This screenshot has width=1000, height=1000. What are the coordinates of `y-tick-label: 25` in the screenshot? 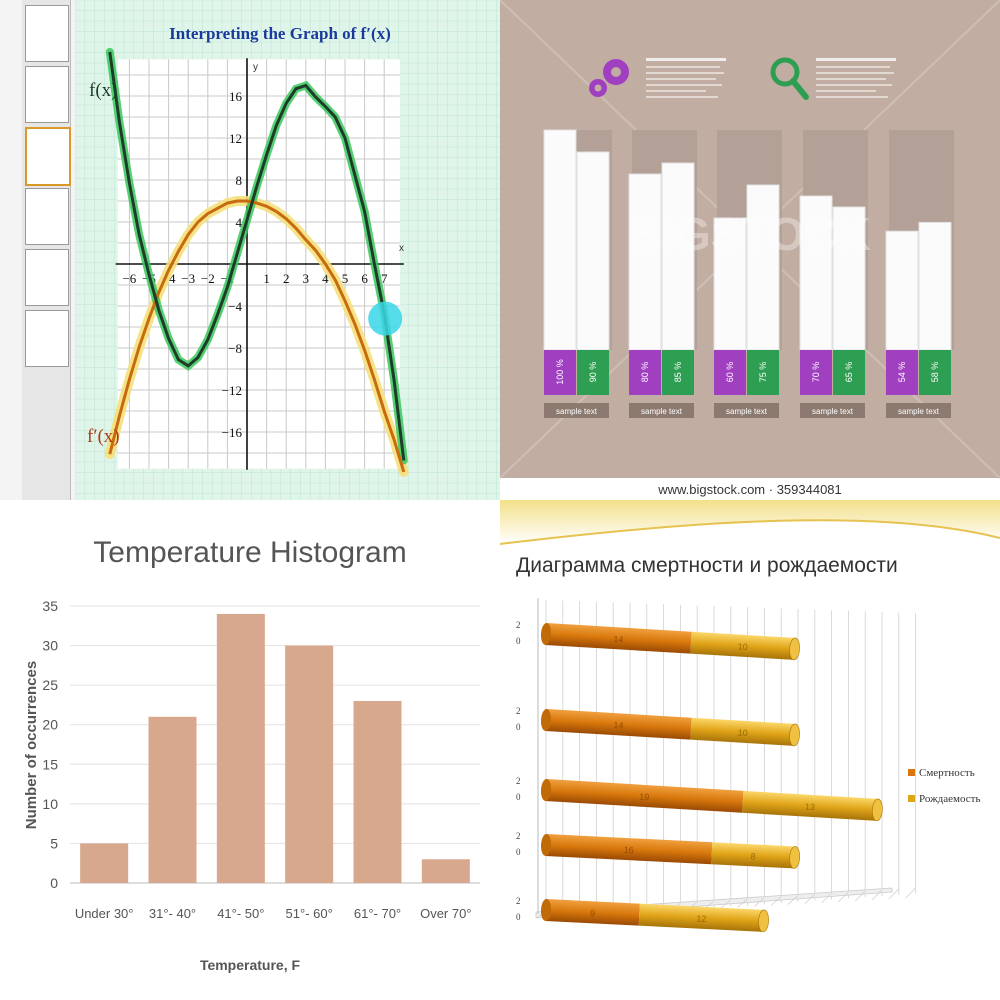 It's located at (50, 685).